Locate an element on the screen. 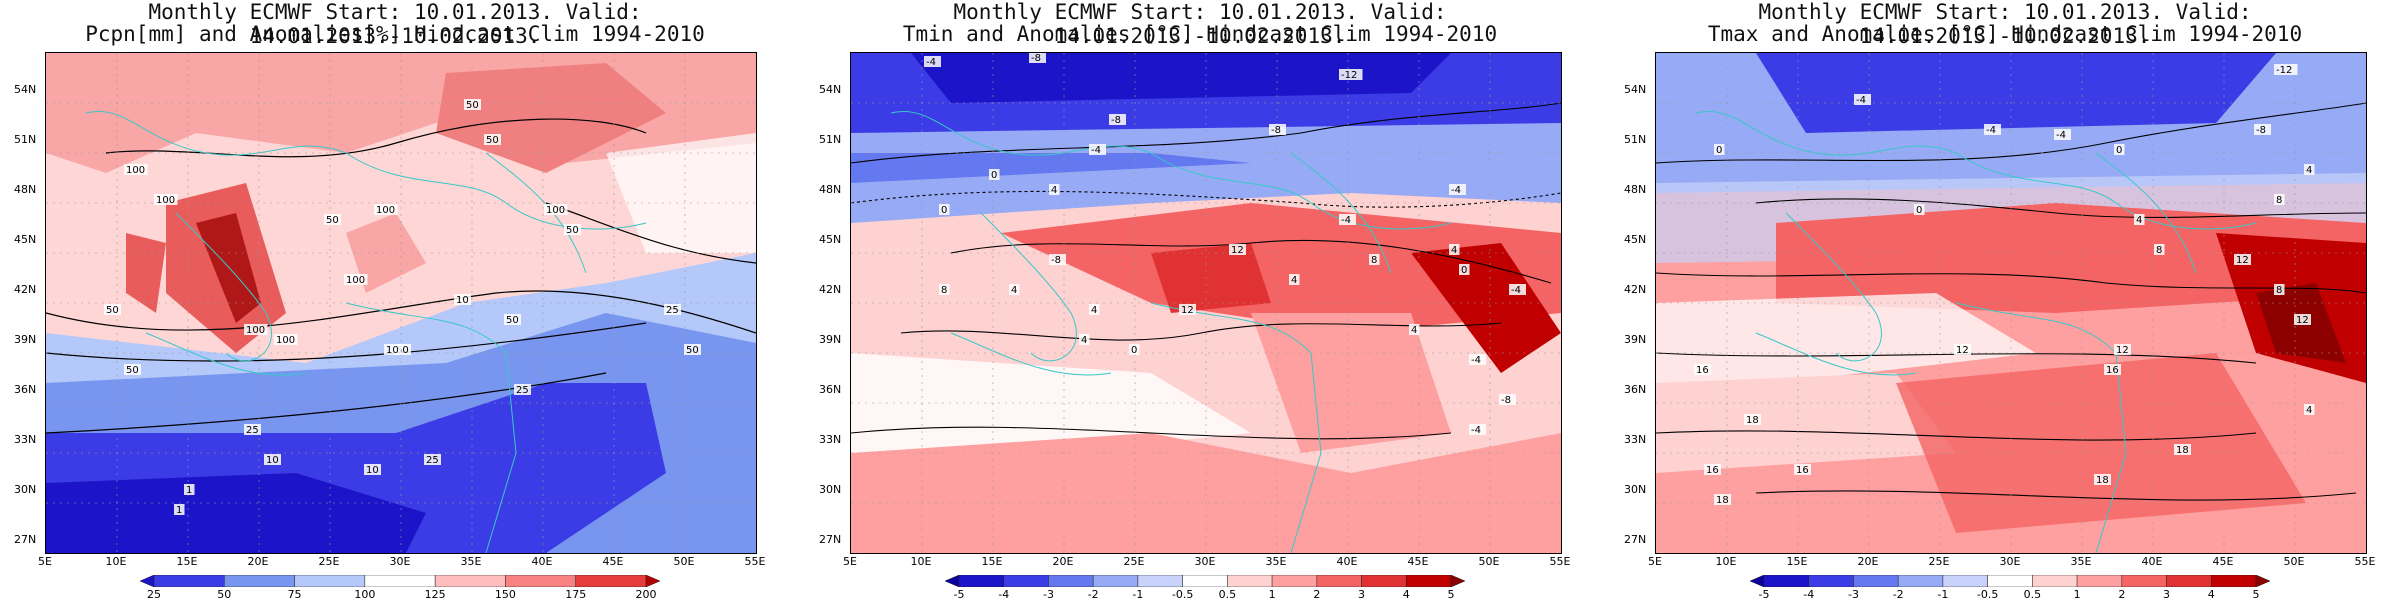 The height and width of the screenshot is (601, 2400). lat-label: 33N is located at coordinates (25, 439).